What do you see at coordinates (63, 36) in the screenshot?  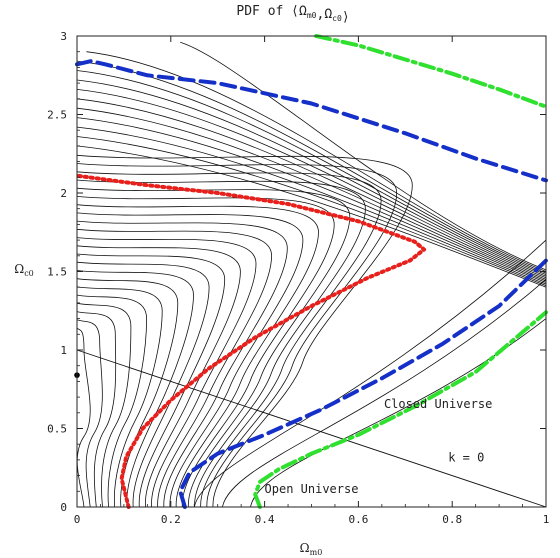 I see `y-tick-label: 3` at bounding box center [63, 36].